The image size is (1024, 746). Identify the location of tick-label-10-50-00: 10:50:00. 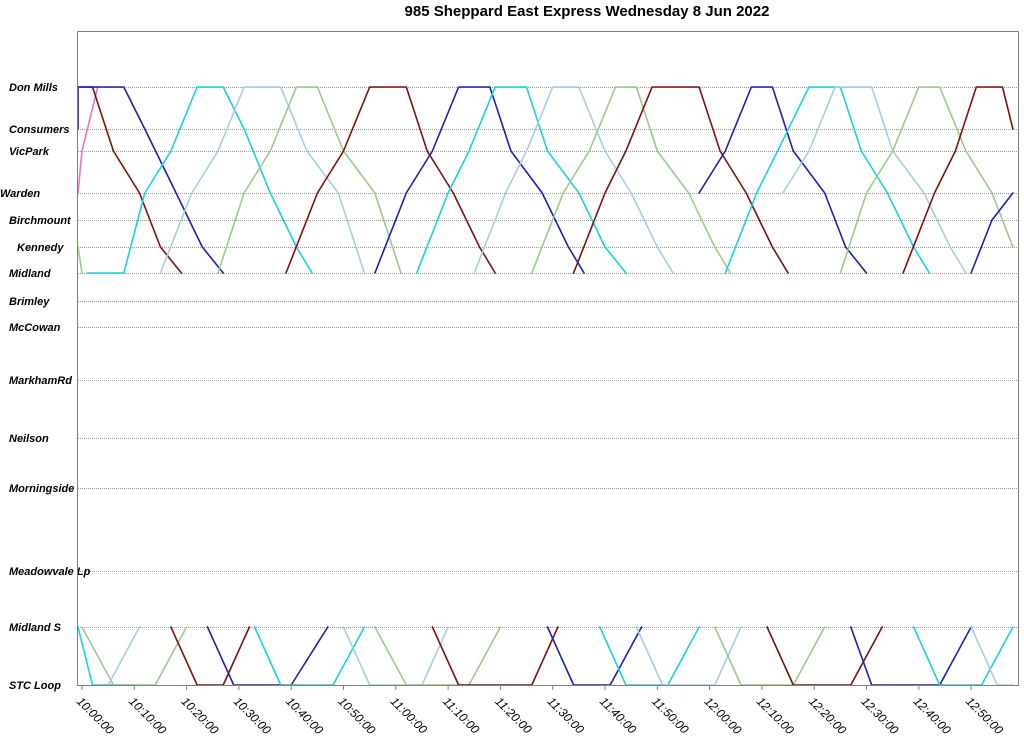
(356, 715).